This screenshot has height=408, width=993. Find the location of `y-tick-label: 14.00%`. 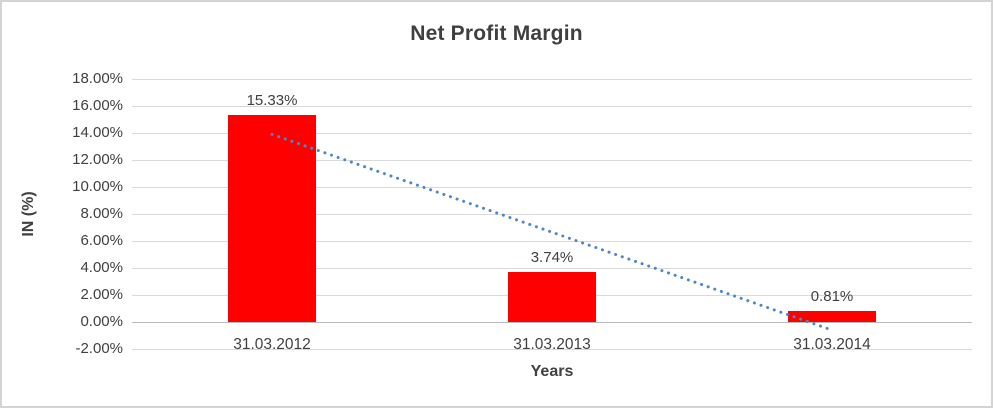

y-tick-label: 14.00% is located at coordinates (97, 132).